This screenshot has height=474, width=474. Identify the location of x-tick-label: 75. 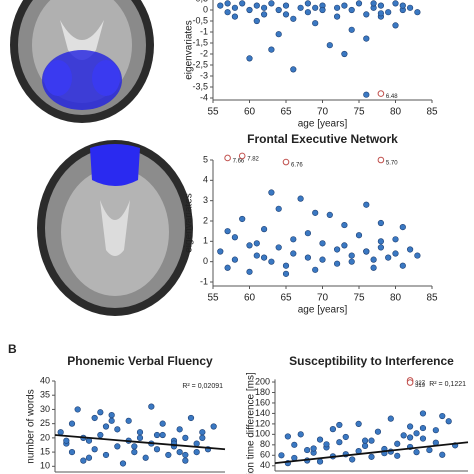
(359, 112).